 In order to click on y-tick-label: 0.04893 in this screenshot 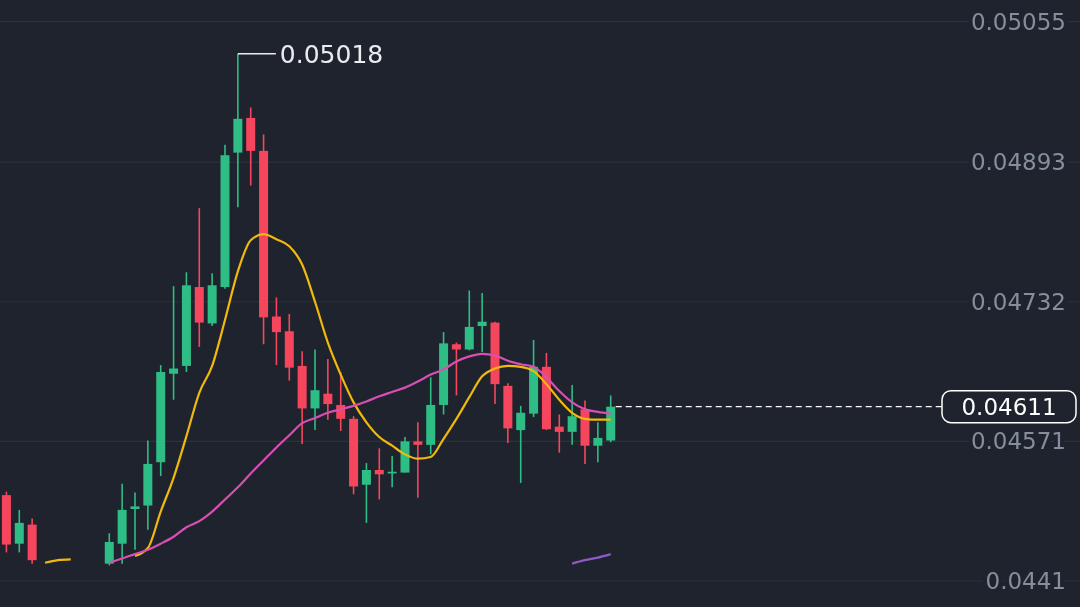, I will do `click(1018, 162)`.